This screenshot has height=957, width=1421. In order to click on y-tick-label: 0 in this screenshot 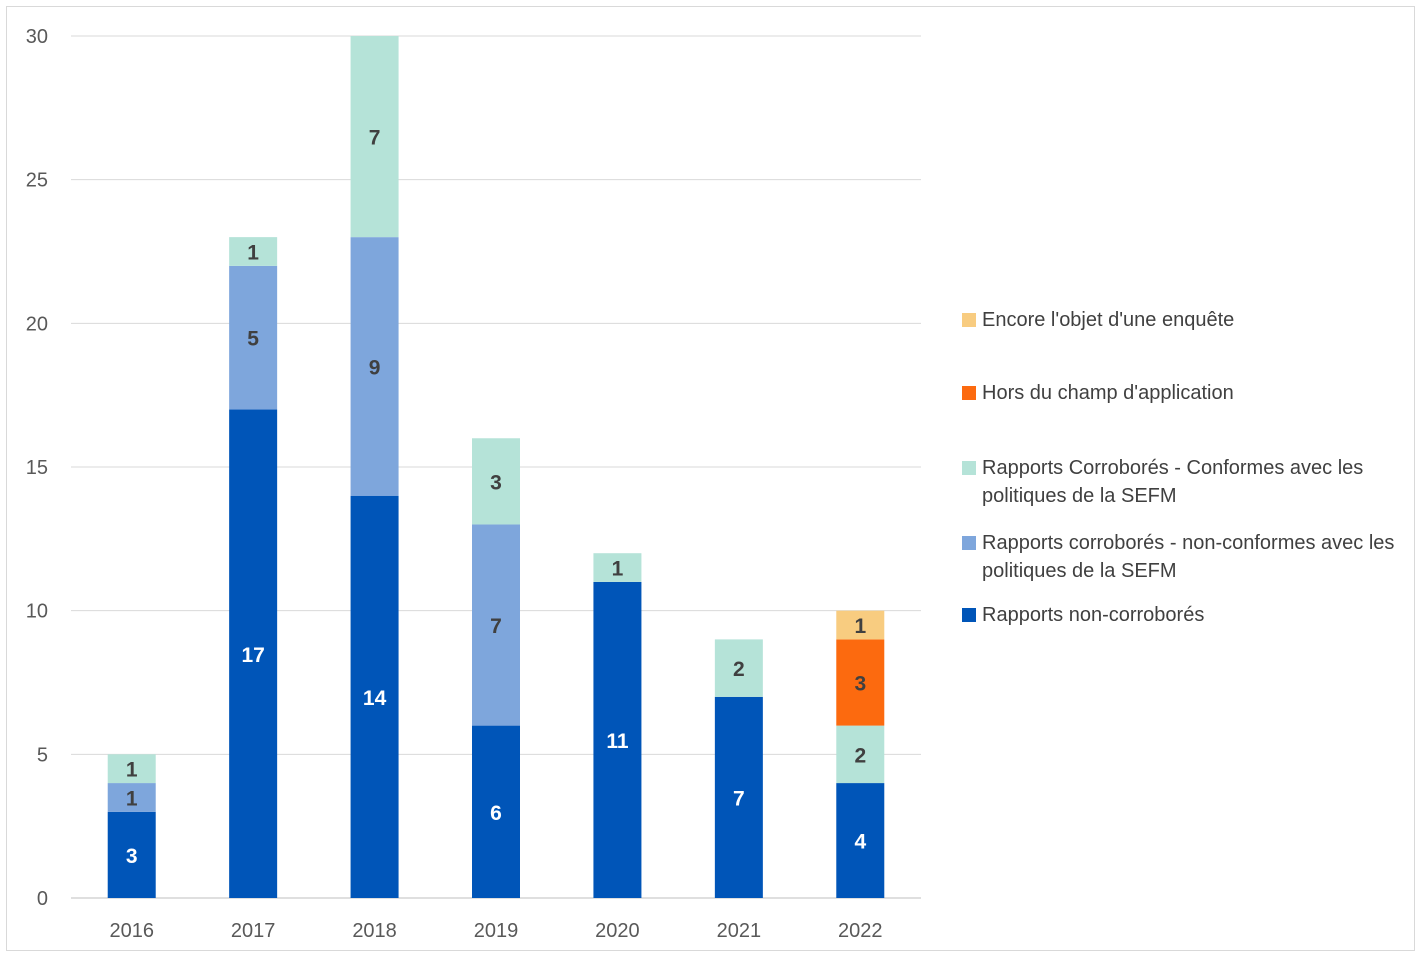, I will do `click(42, 899)`.